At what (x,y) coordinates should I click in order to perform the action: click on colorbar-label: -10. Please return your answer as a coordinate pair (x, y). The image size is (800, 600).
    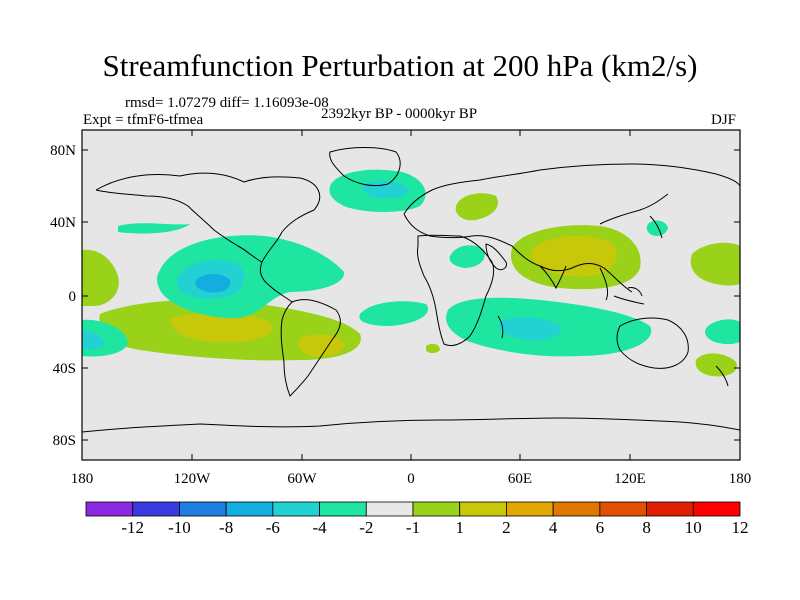
    Looking at the image, I should click on (179, 527).